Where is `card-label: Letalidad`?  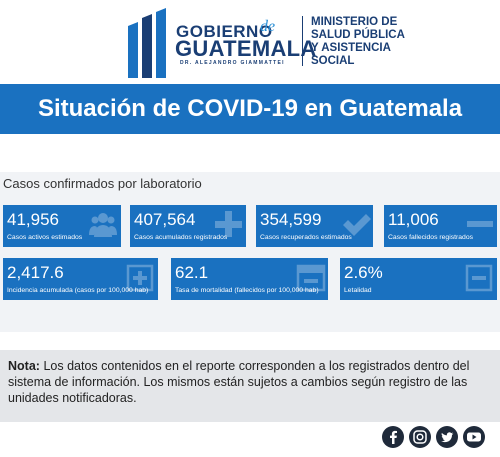
card-label: Letalidad is located at coordinates (358, 290).